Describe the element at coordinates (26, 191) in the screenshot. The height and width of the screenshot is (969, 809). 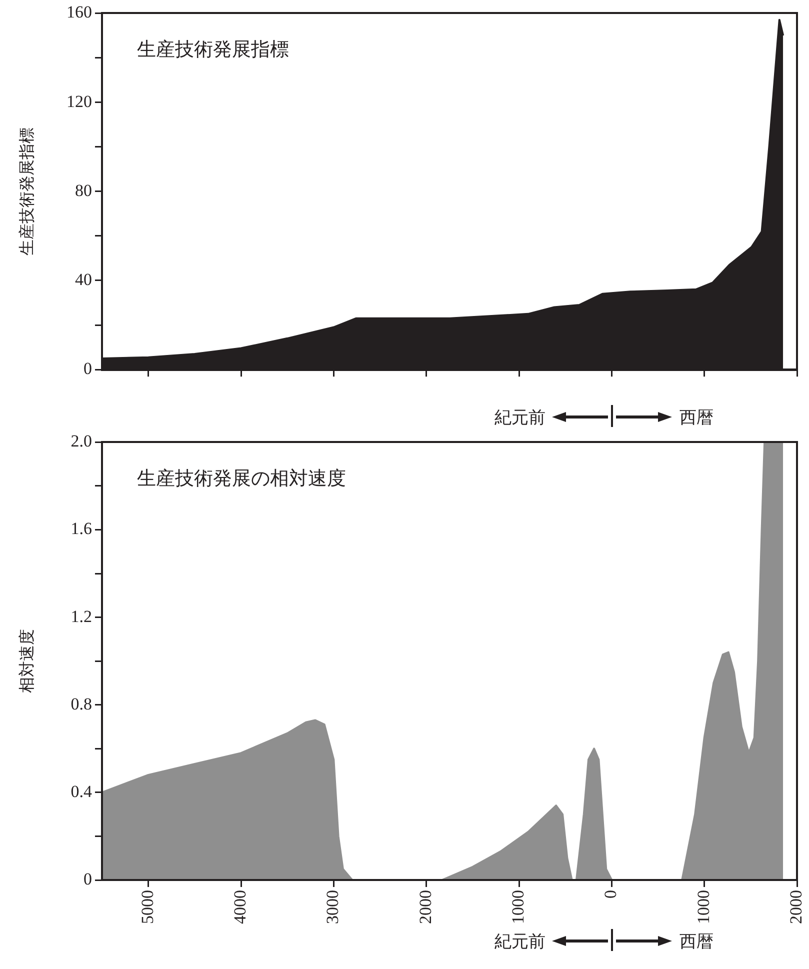
I see `y-axis-title: 生産技術発展指標` at that location.